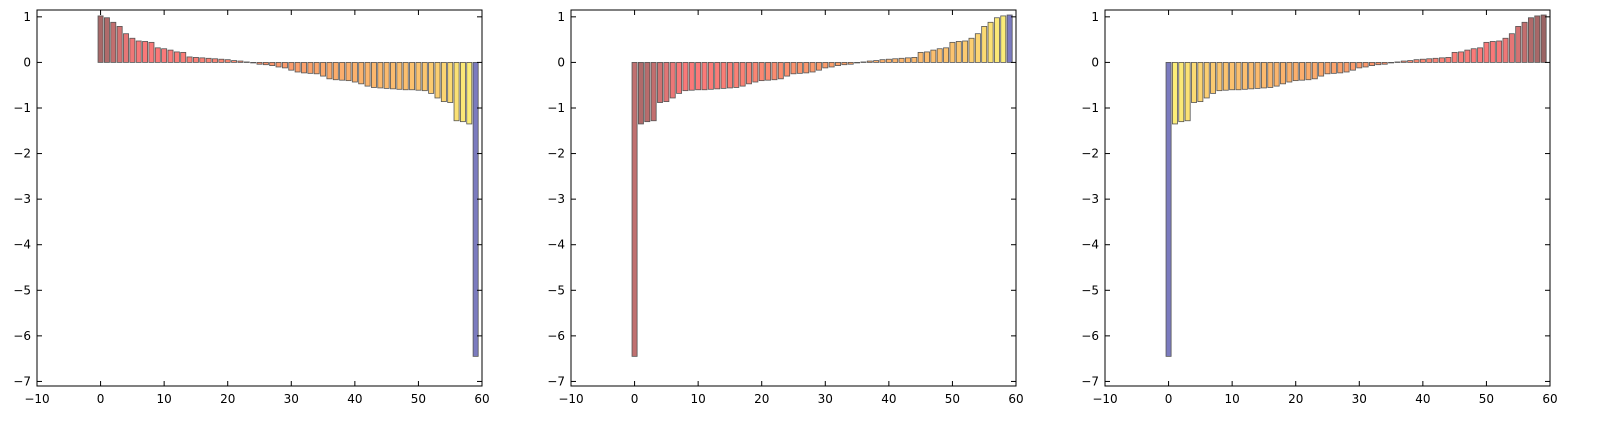 The height and width of the screenshot is (427, 1604). Describe the element at coordinates (556, 336) in the screenshot. I see `y-tick-label: −6` at that location.